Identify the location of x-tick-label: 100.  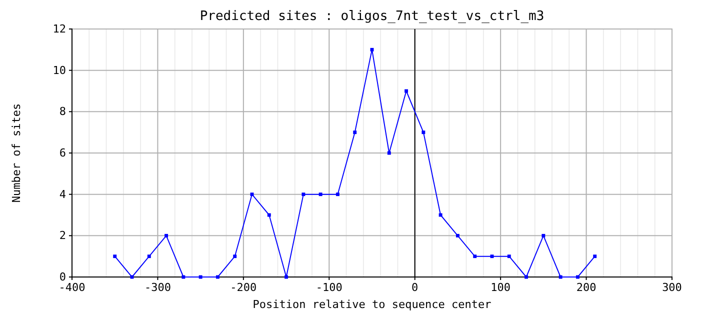
(500, 287).